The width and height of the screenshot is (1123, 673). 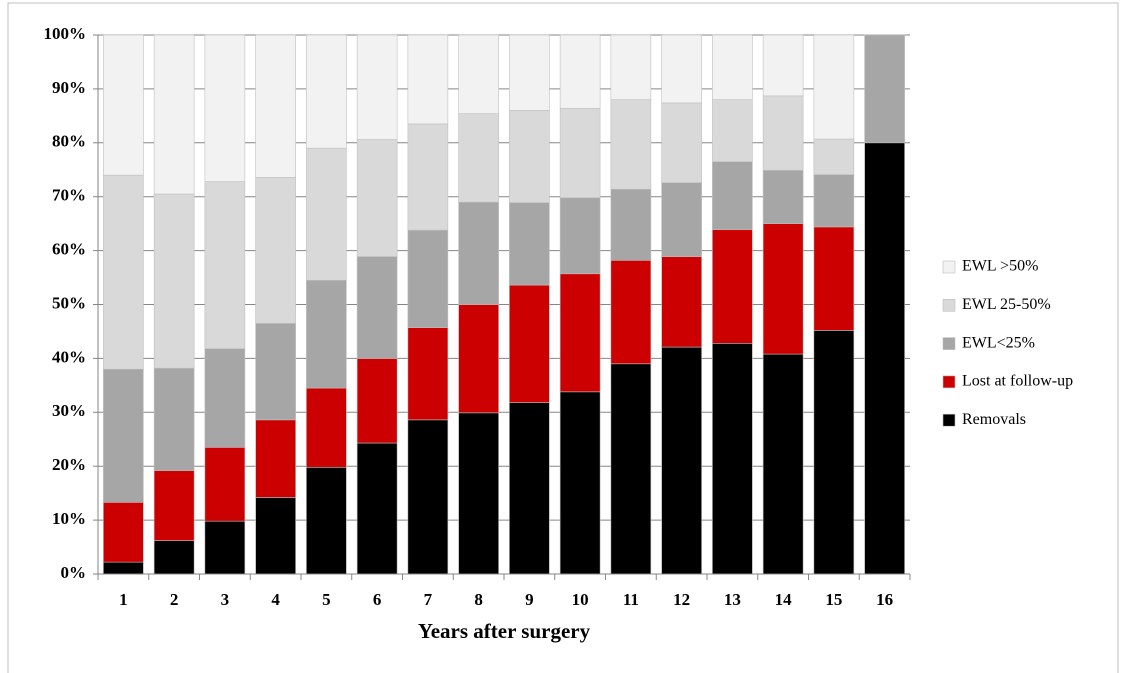 What do you see at coordinates (1006, 304) in the screenshot?
I see `legend-label: EWL 25-50%` at bounding box center [1006, 304].